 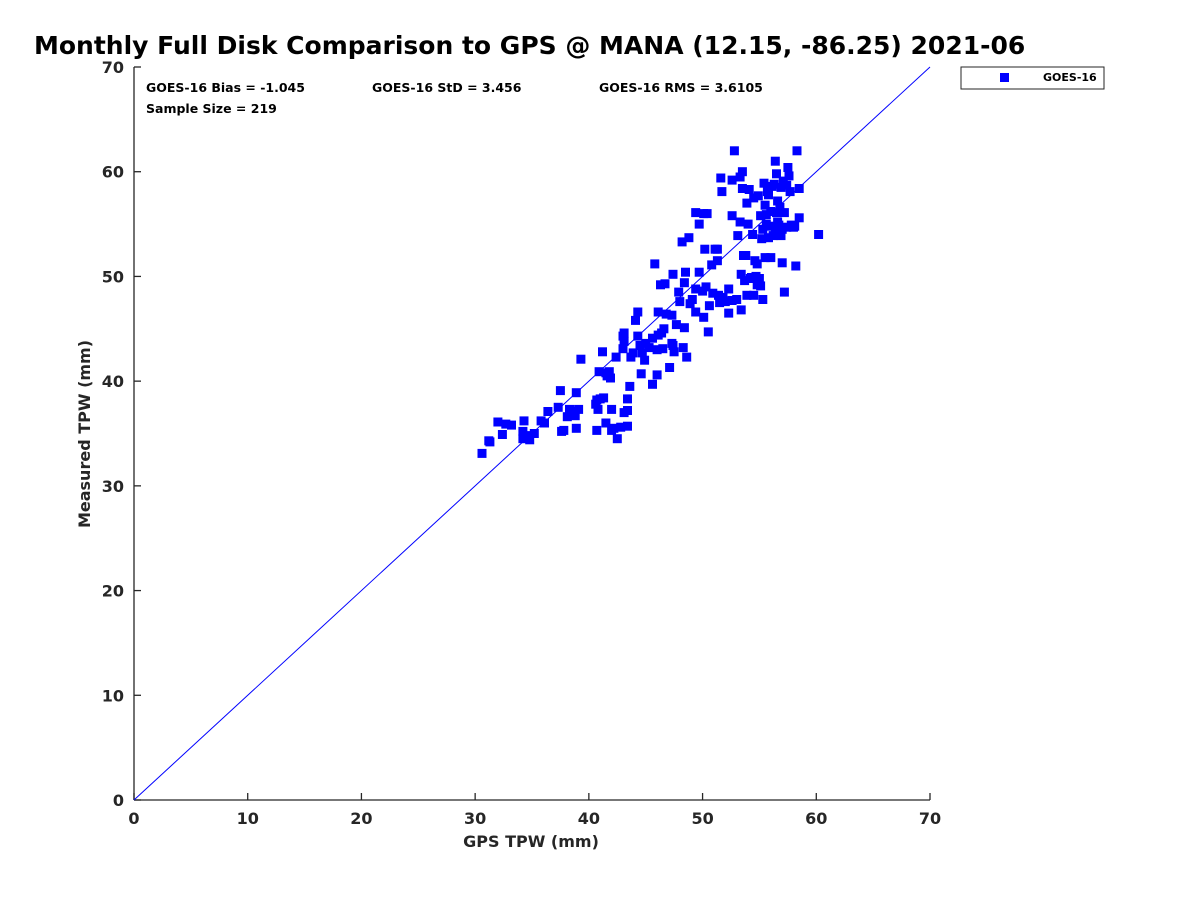 I want to click on series-goes16-points, so click(x=650, y=302).